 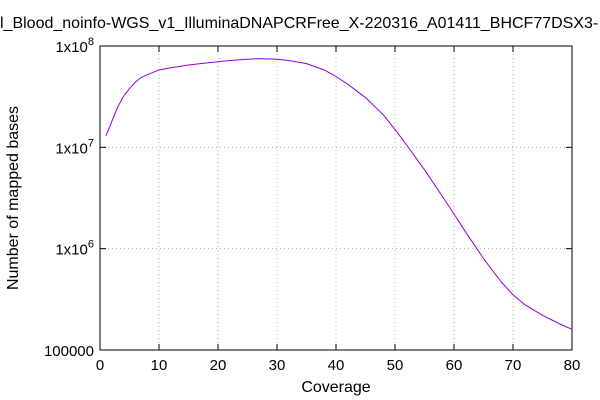 What do you see at coordinates (395, 365) in the screenshot?
I see `x-tick-label: 50` at bounding box center [395, 365].